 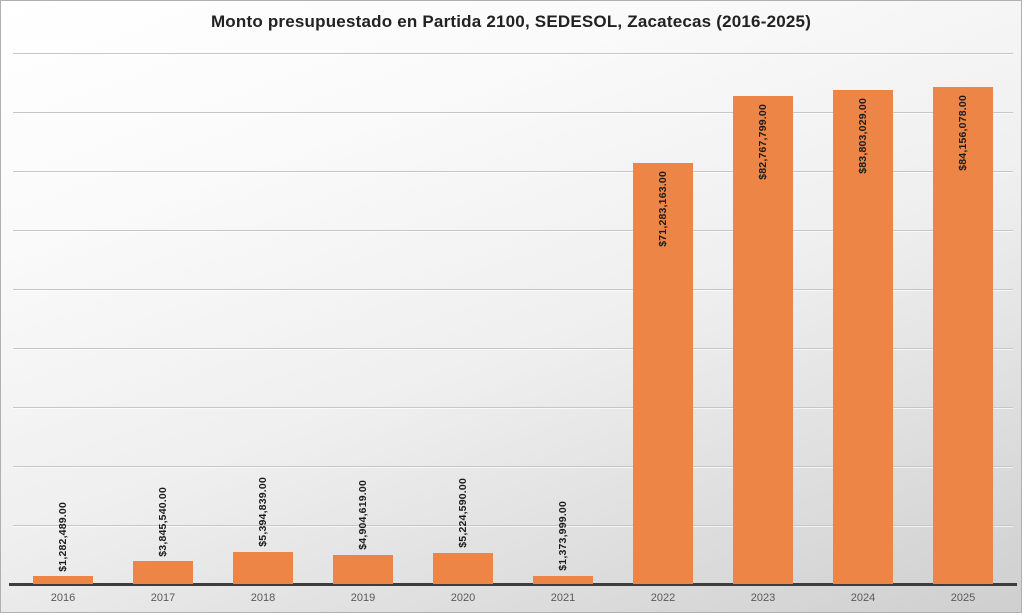 I want to click on bar-label: $1,282,489.00, so click(x=63, y=537).